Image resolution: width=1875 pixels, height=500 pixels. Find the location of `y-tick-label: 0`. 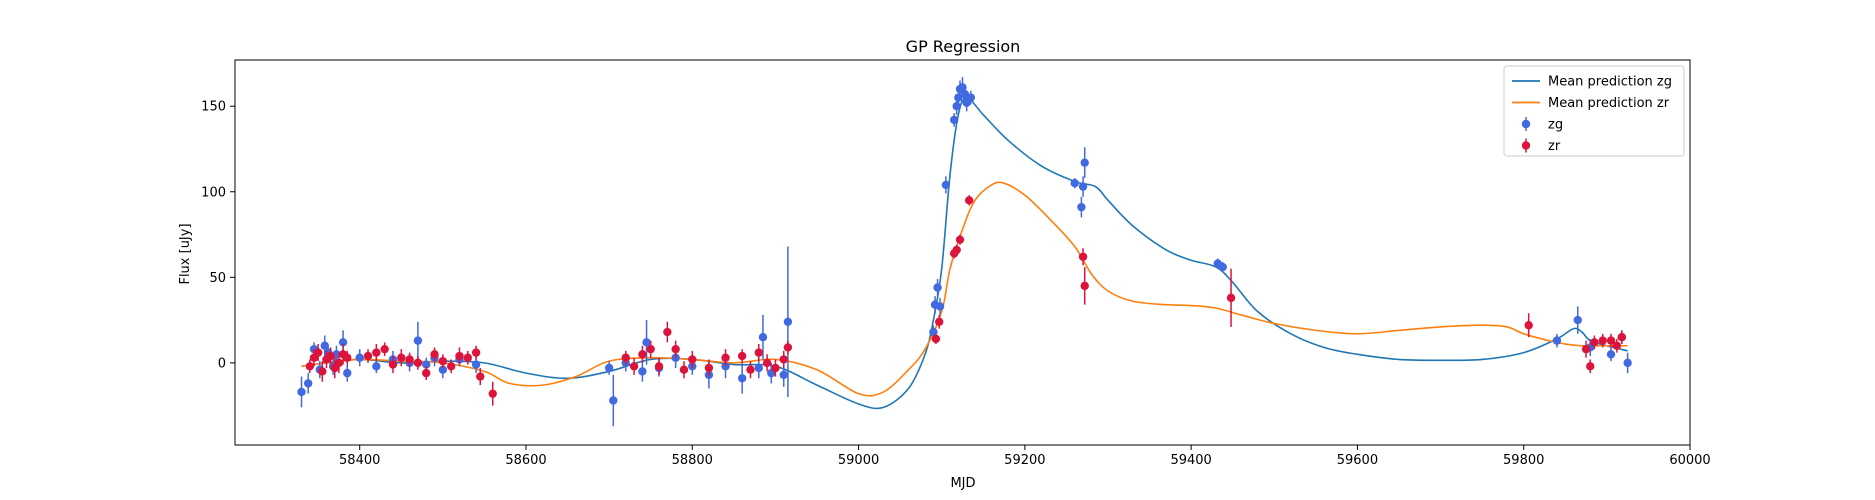

y-tick-label: 0 is located at coordinates (222, 363).